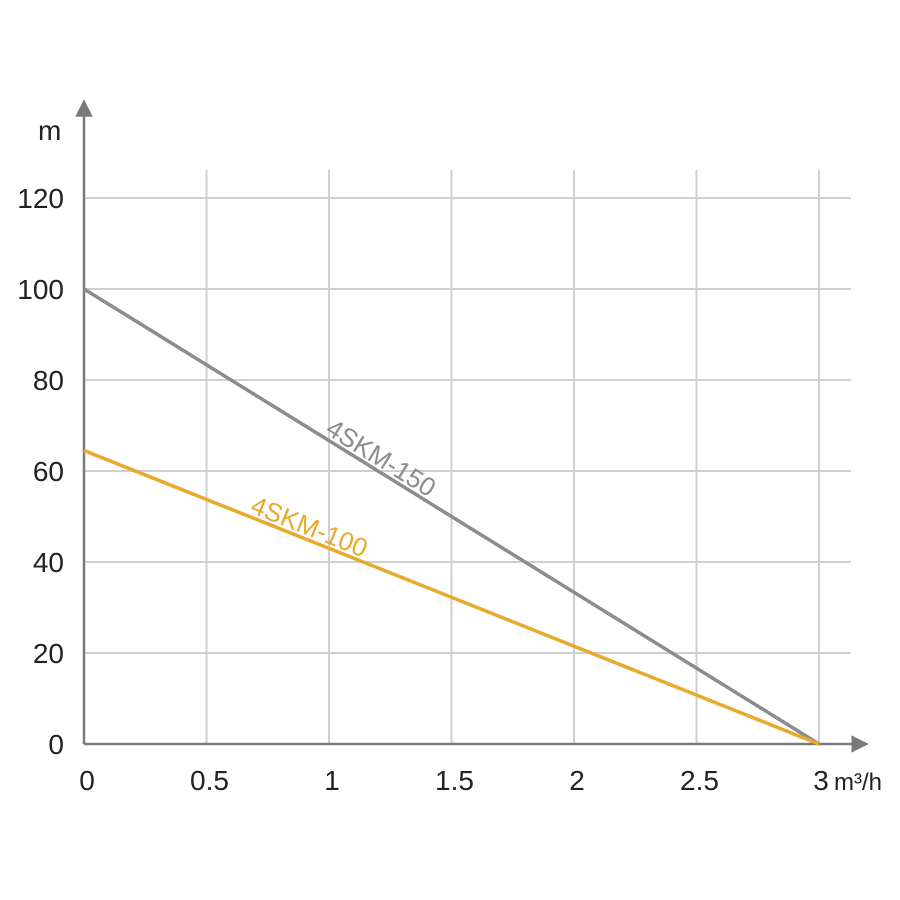 This screenshot has height=900, width=900. What do you see at coordinates (209, 780) in the screenshot?
I see `x-tick-label: 0.5` at bounding box center [209, 780].